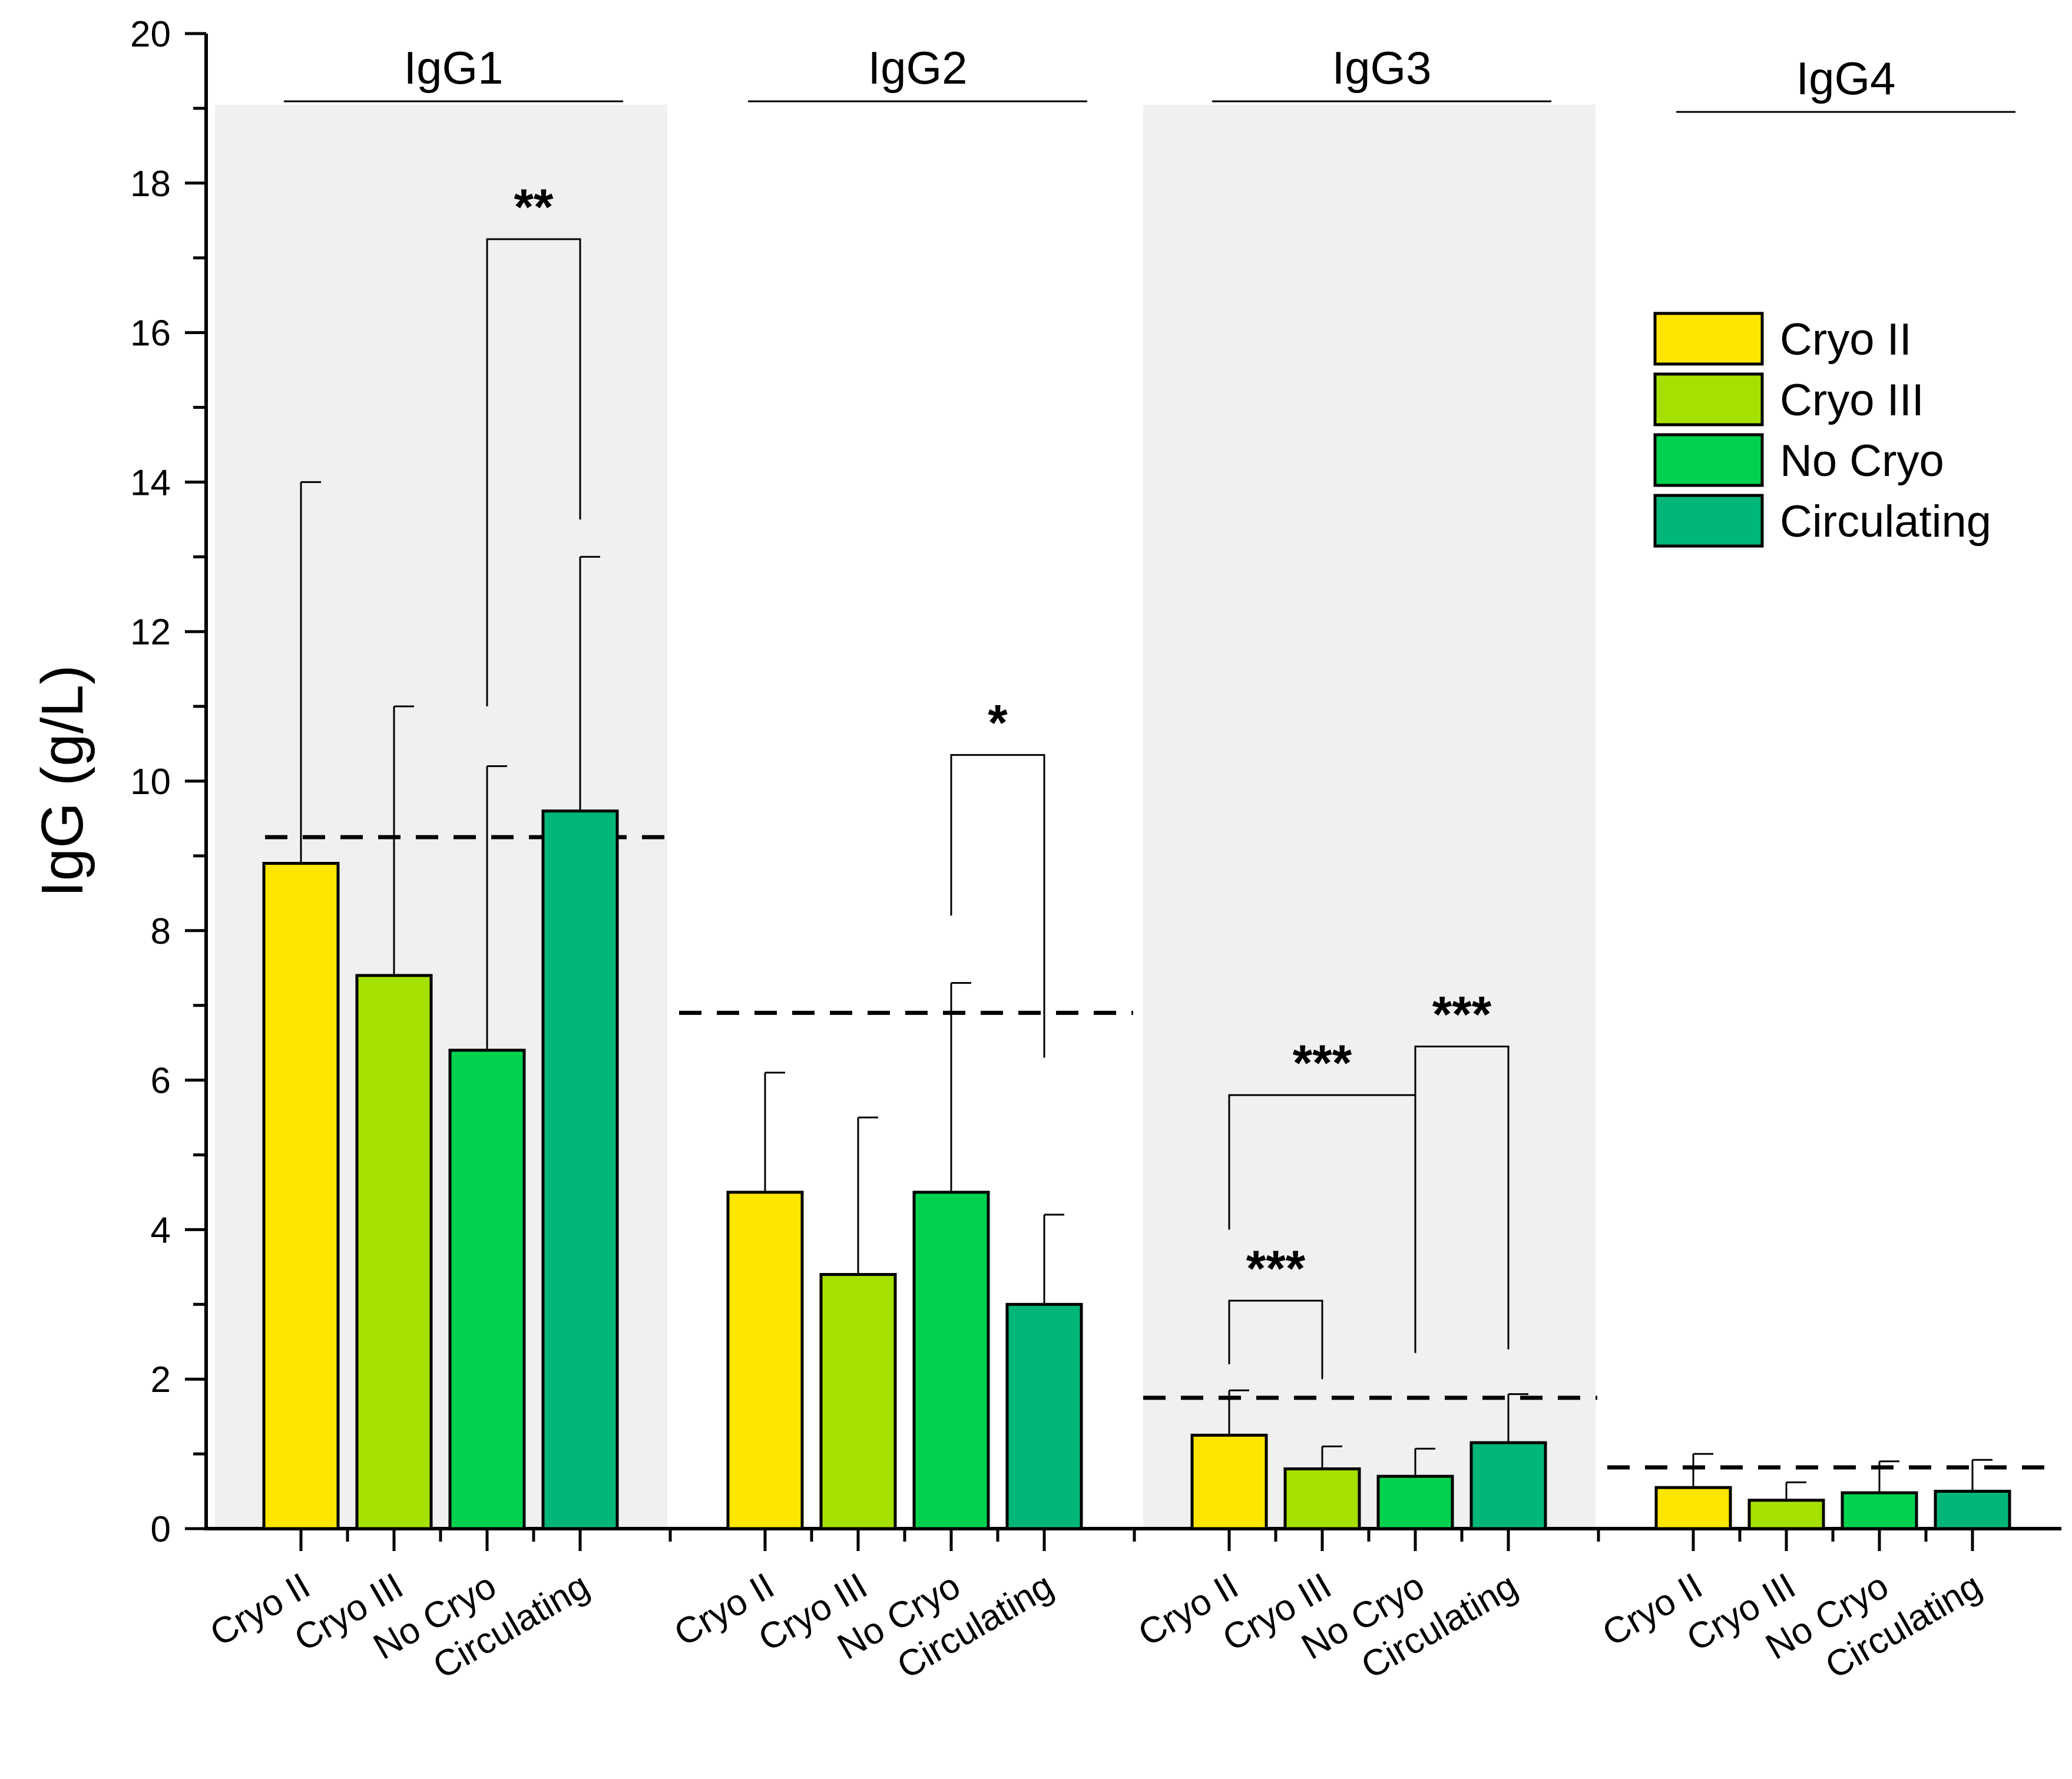 This screenshot has height=1779, width=2072. What do you see at coordinates (161, 1230) in the screenshot?
I see `y-tick-label: 4` at bounding box center [161, 1230].